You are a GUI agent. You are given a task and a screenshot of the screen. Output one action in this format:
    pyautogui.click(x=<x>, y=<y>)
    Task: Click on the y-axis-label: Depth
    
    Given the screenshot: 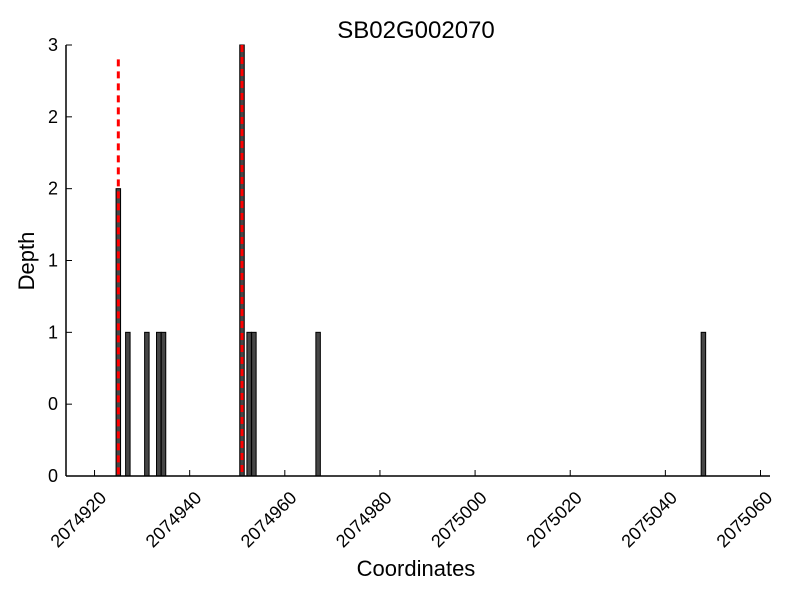 What is the action you would take?
    pyautogui.click(x=26, y=261)
    